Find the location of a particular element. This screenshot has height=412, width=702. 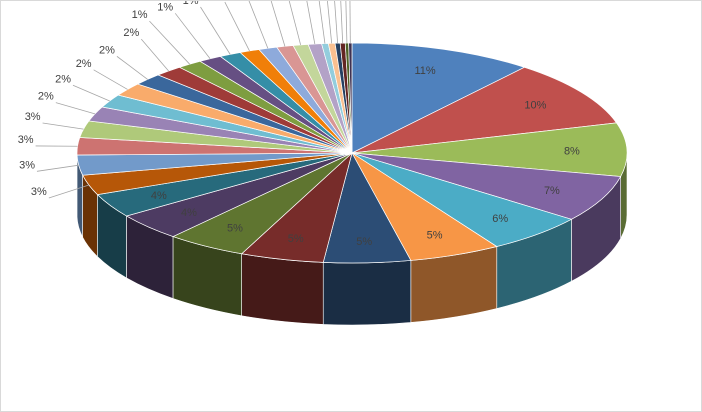

data-label-21: 1% is located at coordinates (140, 15).